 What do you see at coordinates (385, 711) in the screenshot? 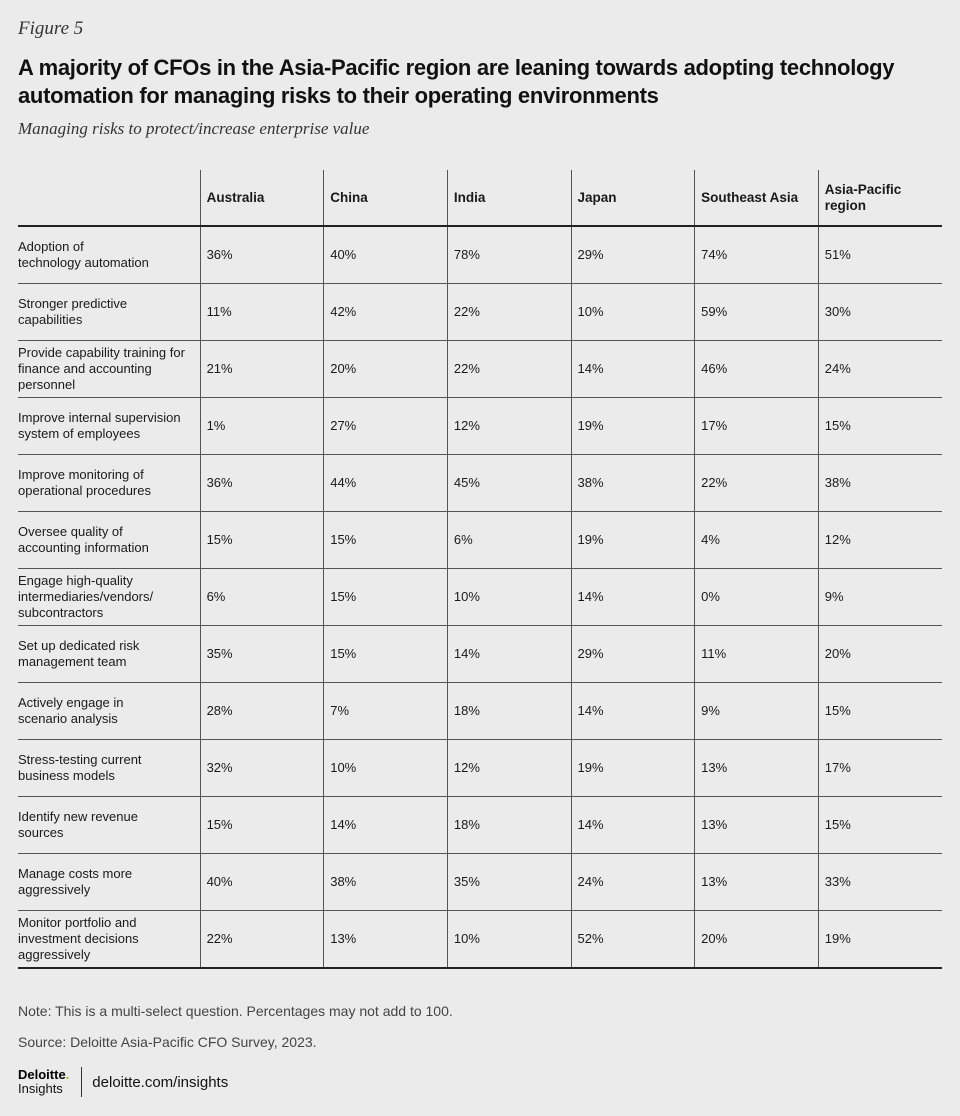
I see `table-cell: 7%` at bounding box center [385, 711].